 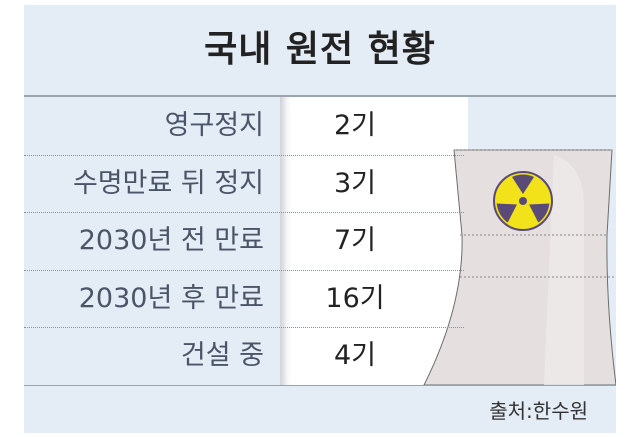 I want to click on row-label: 수명만료 뒤 정지, so click(x=168, y=183).